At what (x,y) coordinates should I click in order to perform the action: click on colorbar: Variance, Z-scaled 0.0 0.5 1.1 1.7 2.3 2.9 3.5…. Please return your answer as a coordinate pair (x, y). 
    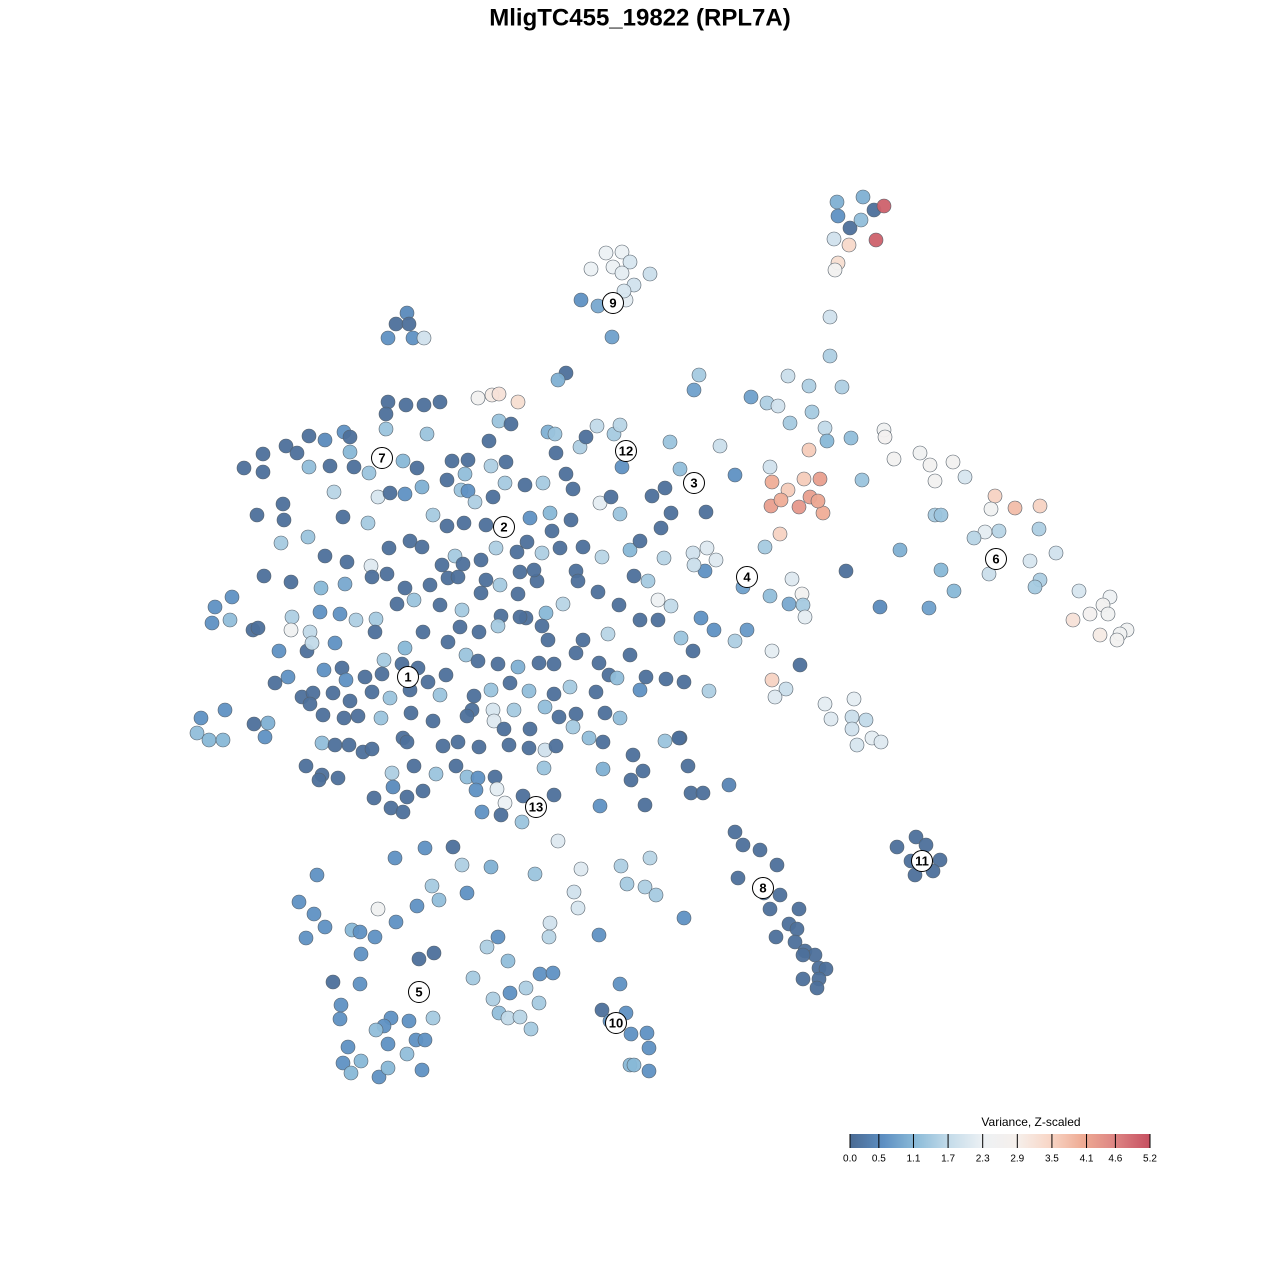
    Looking at the image, I should click on (1000, 1139).